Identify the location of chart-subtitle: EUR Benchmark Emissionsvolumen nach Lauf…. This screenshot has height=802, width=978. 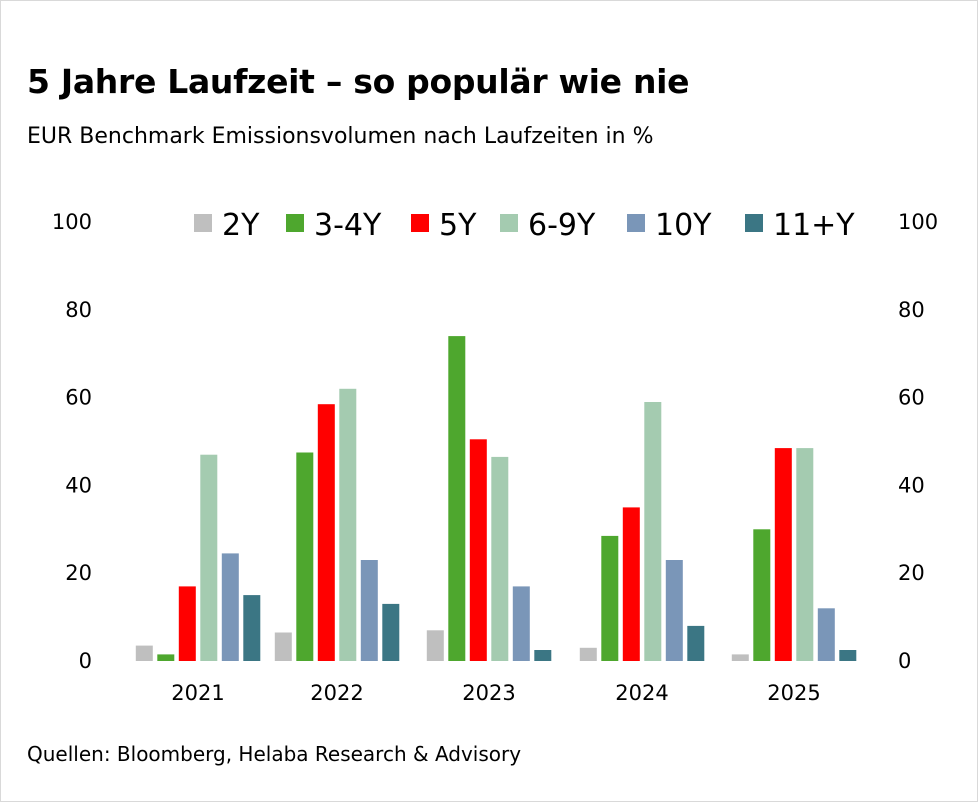
(340, 136).